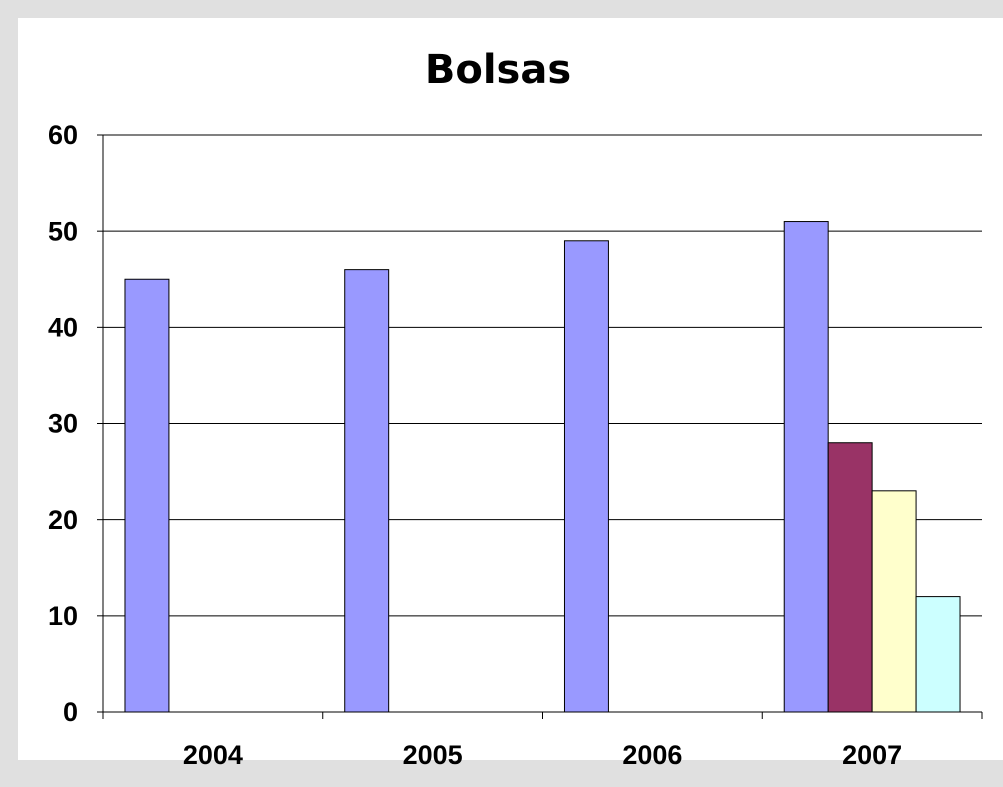  Describe the element at coordinates (63, 135) in the screenshot. I see `y-tick-label: 60` at that location.